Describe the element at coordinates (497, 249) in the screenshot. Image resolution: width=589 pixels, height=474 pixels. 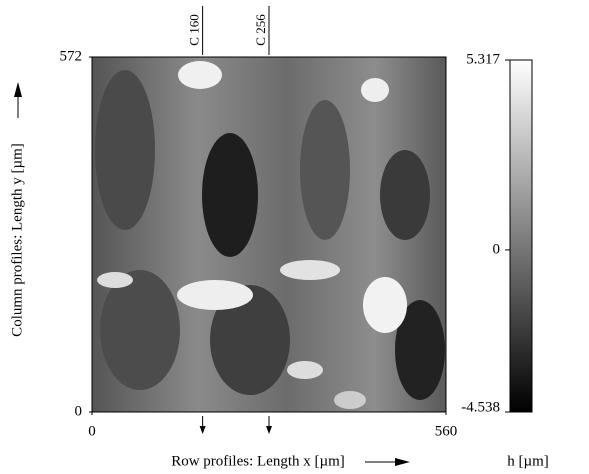
I see `colorbar-tick-label: 0` at that location.